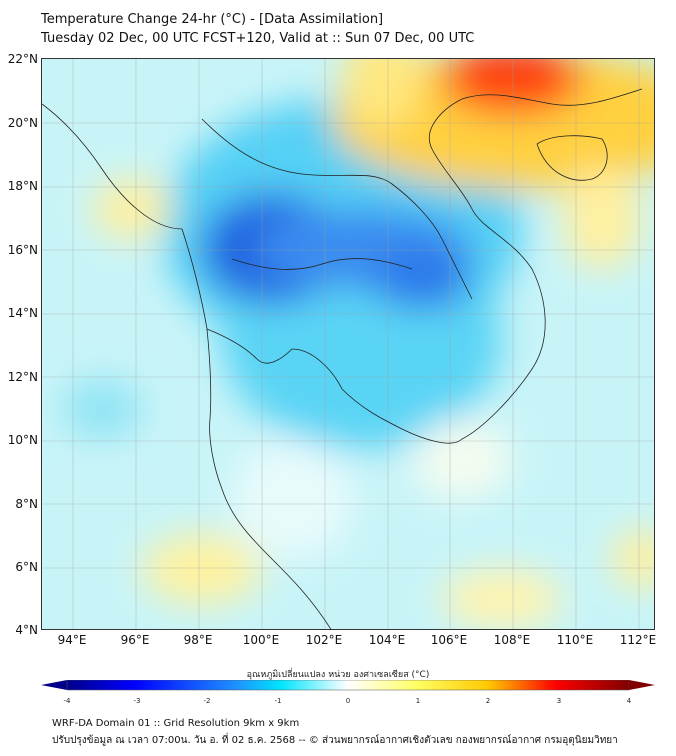  I want to click on lat-label: 14°N, so click(22, 313).